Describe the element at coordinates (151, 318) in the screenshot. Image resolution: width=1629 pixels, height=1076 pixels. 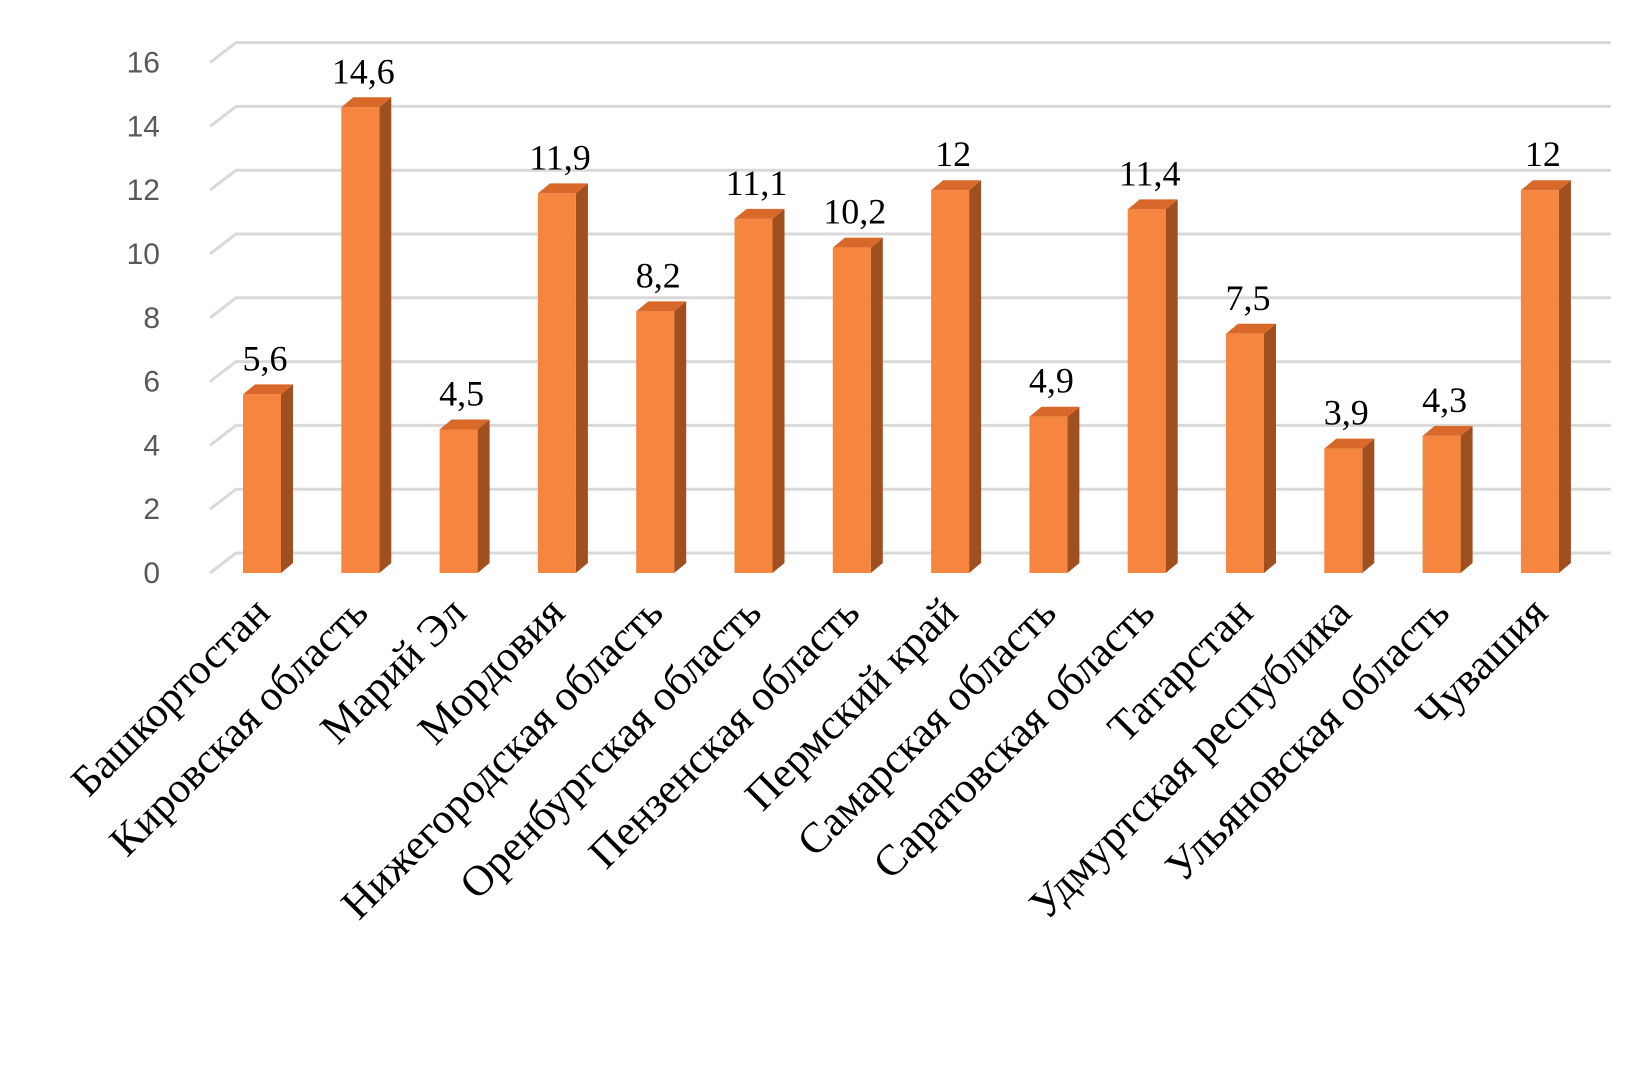
I see `y-tick-label: 8` at that location.